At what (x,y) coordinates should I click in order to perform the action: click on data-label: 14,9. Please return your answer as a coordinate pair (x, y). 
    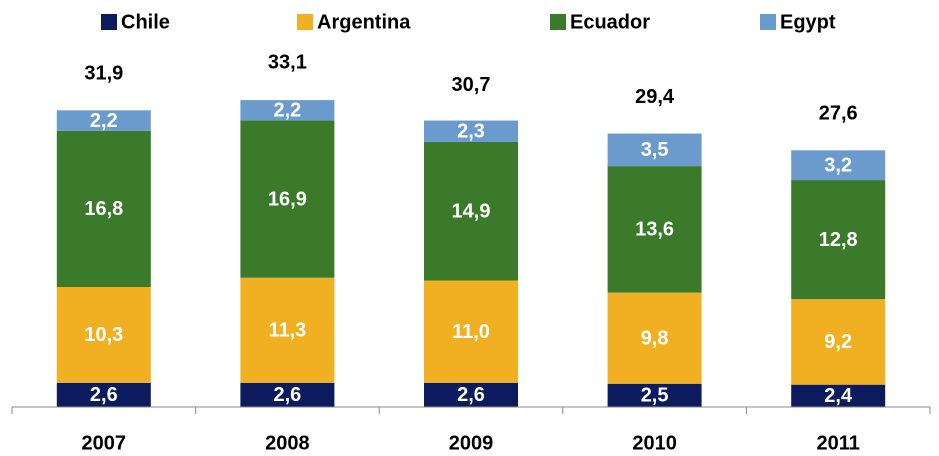
    Looking at the image, I should click on (471, 212).